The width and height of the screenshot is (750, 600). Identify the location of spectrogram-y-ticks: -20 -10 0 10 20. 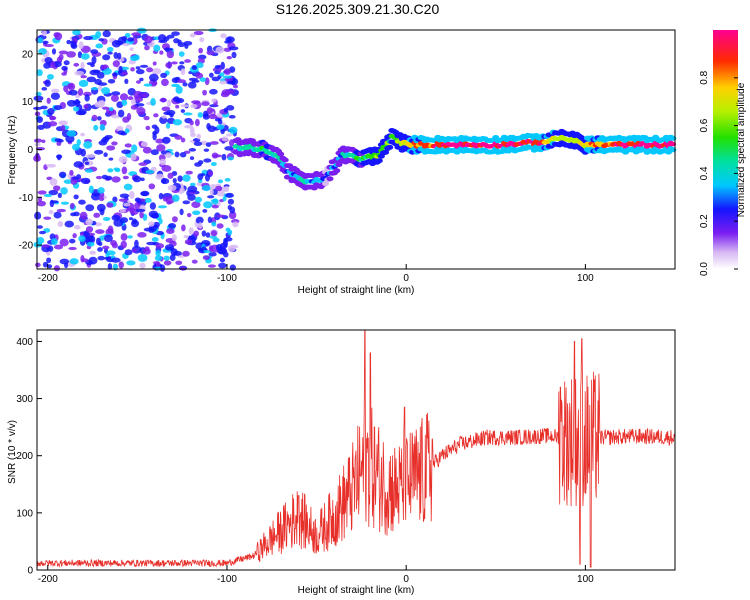
(30, 150).